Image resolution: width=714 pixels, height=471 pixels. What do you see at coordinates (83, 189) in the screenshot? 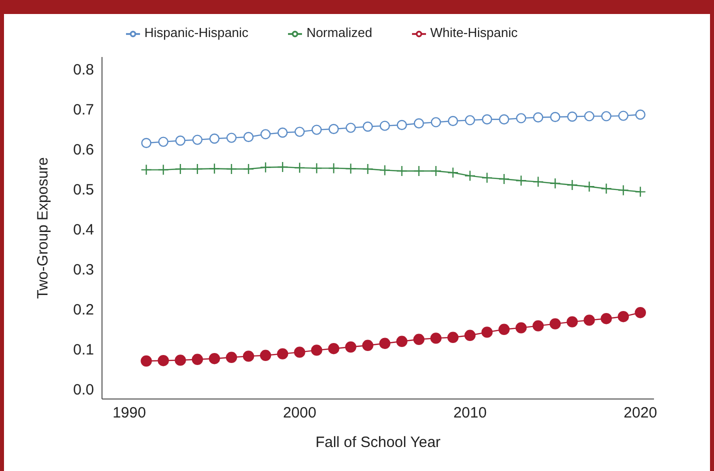
I see `y-tick-label: 0.5` at bounding box center [83, 189].